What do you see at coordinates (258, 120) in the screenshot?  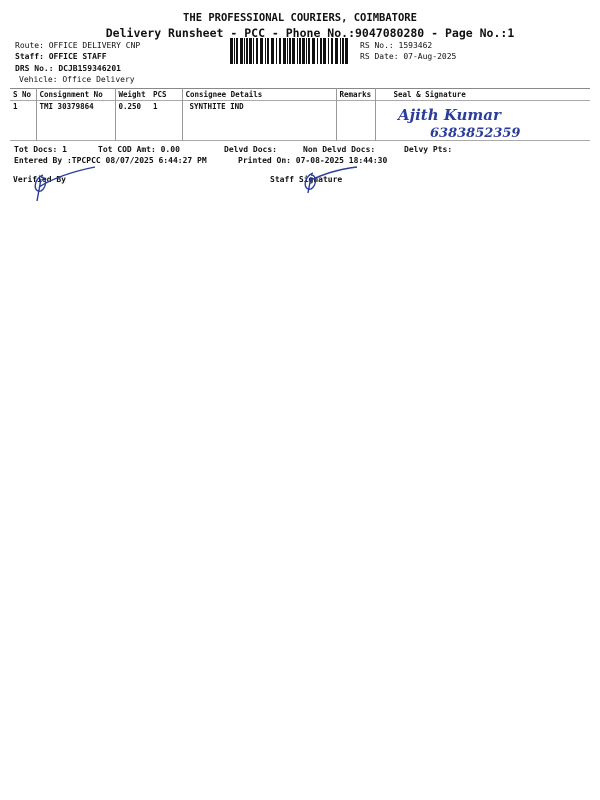 I see `cell-consignee: SYNTHITE IND` at bounding box center [258, 120].